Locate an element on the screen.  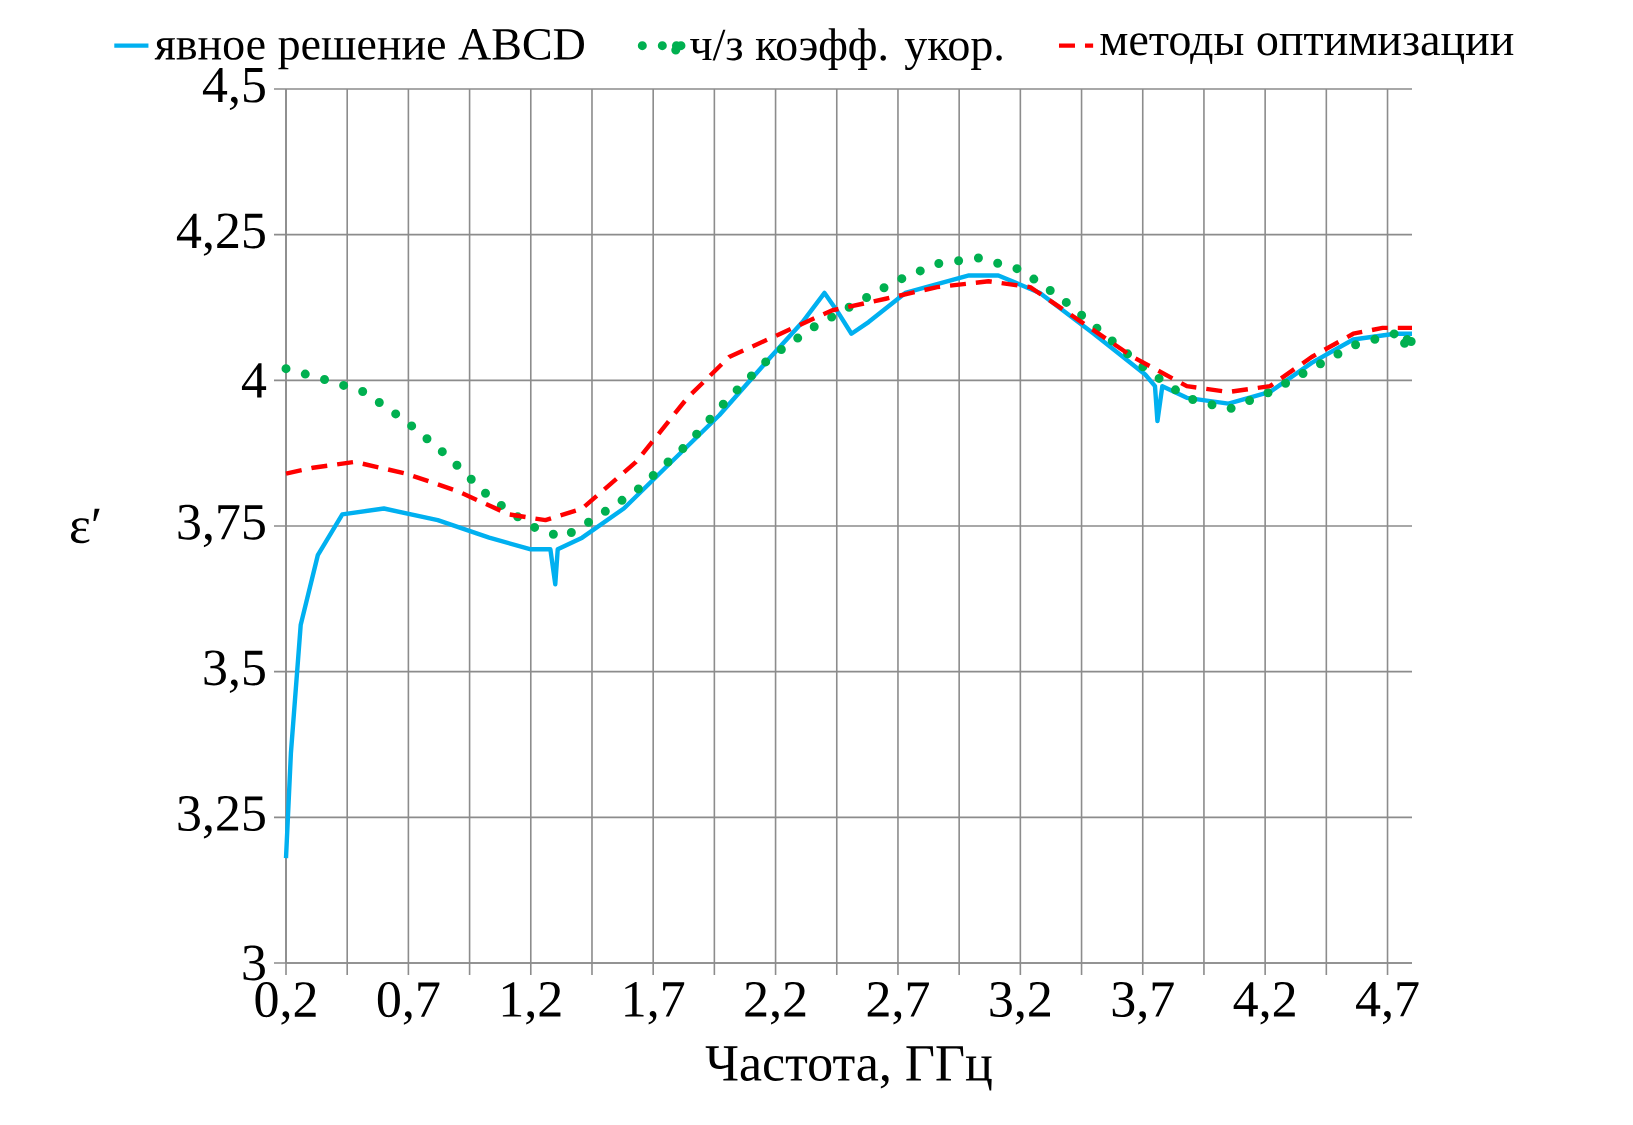
x-tick-label: 0,2 is located at coordinates (285, 1003).